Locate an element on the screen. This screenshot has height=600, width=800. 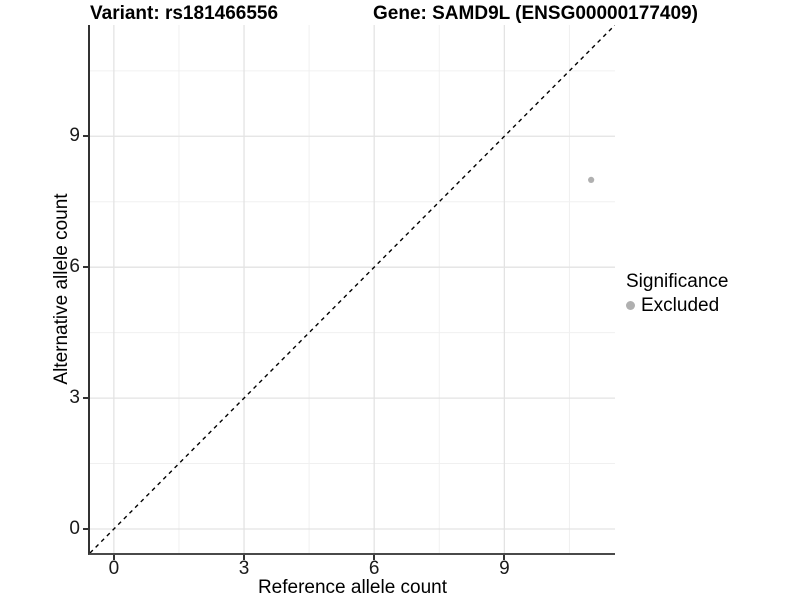
x-axis-tick-label: 9 is located at coordinates (504, 568).